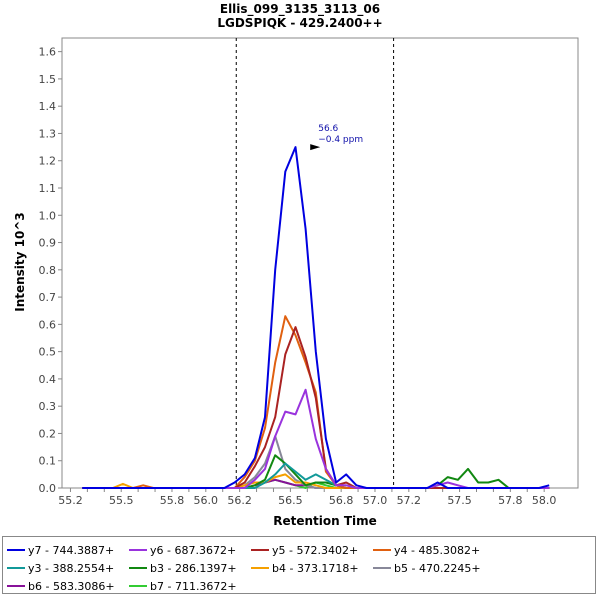 The height and width of the screenshot is (600, 600). What do you see at coordinates (48, 79) in the screenshot?
I see `y-tick-label: 1.5` at bounding box center [48, 79].